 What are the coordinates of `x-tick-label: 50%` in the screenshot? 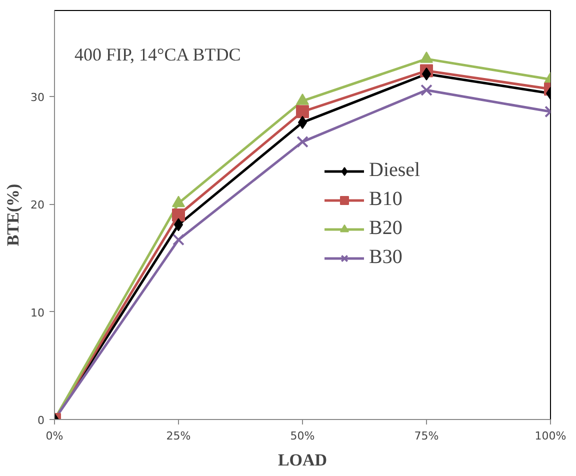 It's located at (302, 436).